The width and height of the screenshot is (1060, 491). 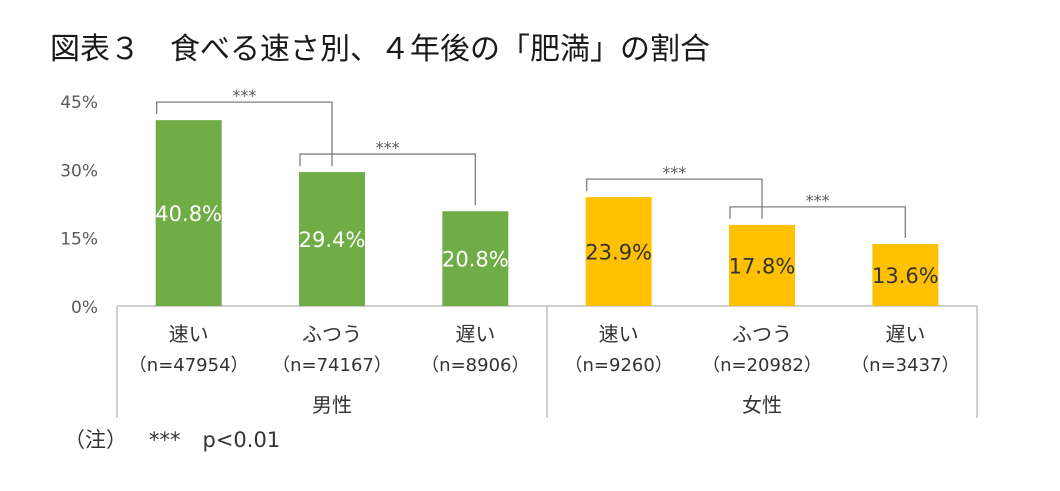 What do you see at coordinates (189, 365) in the screenshot?
I see `sample-size-label: （n=47954）` at bounding box center [189, 365].